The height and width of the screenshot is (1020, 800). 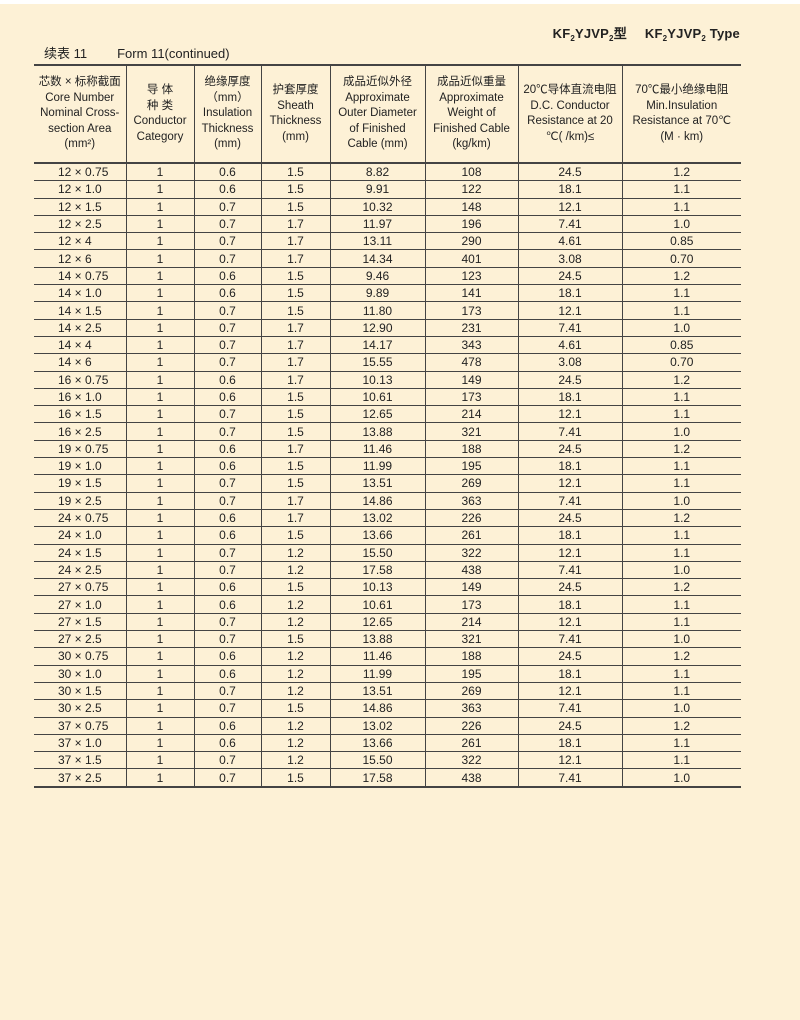 What do you see at coordinates (80, 743) in the screenshot?
I see `cell-core-section: 37 × 1.0` at bounding box center [80, 743].